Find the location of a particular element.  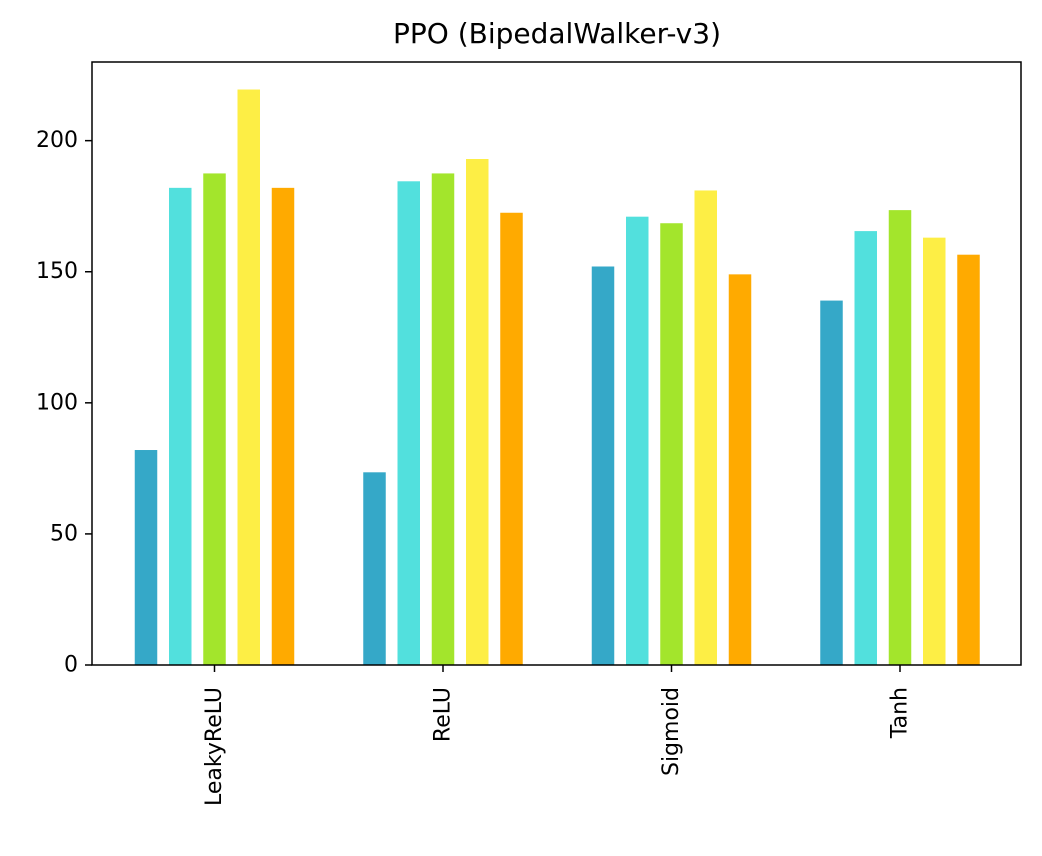

x-tick-label: Sigmoid is located at coordinates (671, 731).